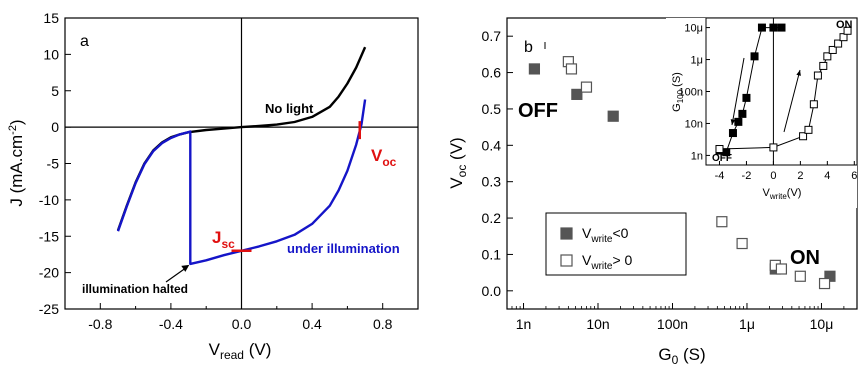  I want to click on x-axis-label: Vread (V), so click(240, 351).